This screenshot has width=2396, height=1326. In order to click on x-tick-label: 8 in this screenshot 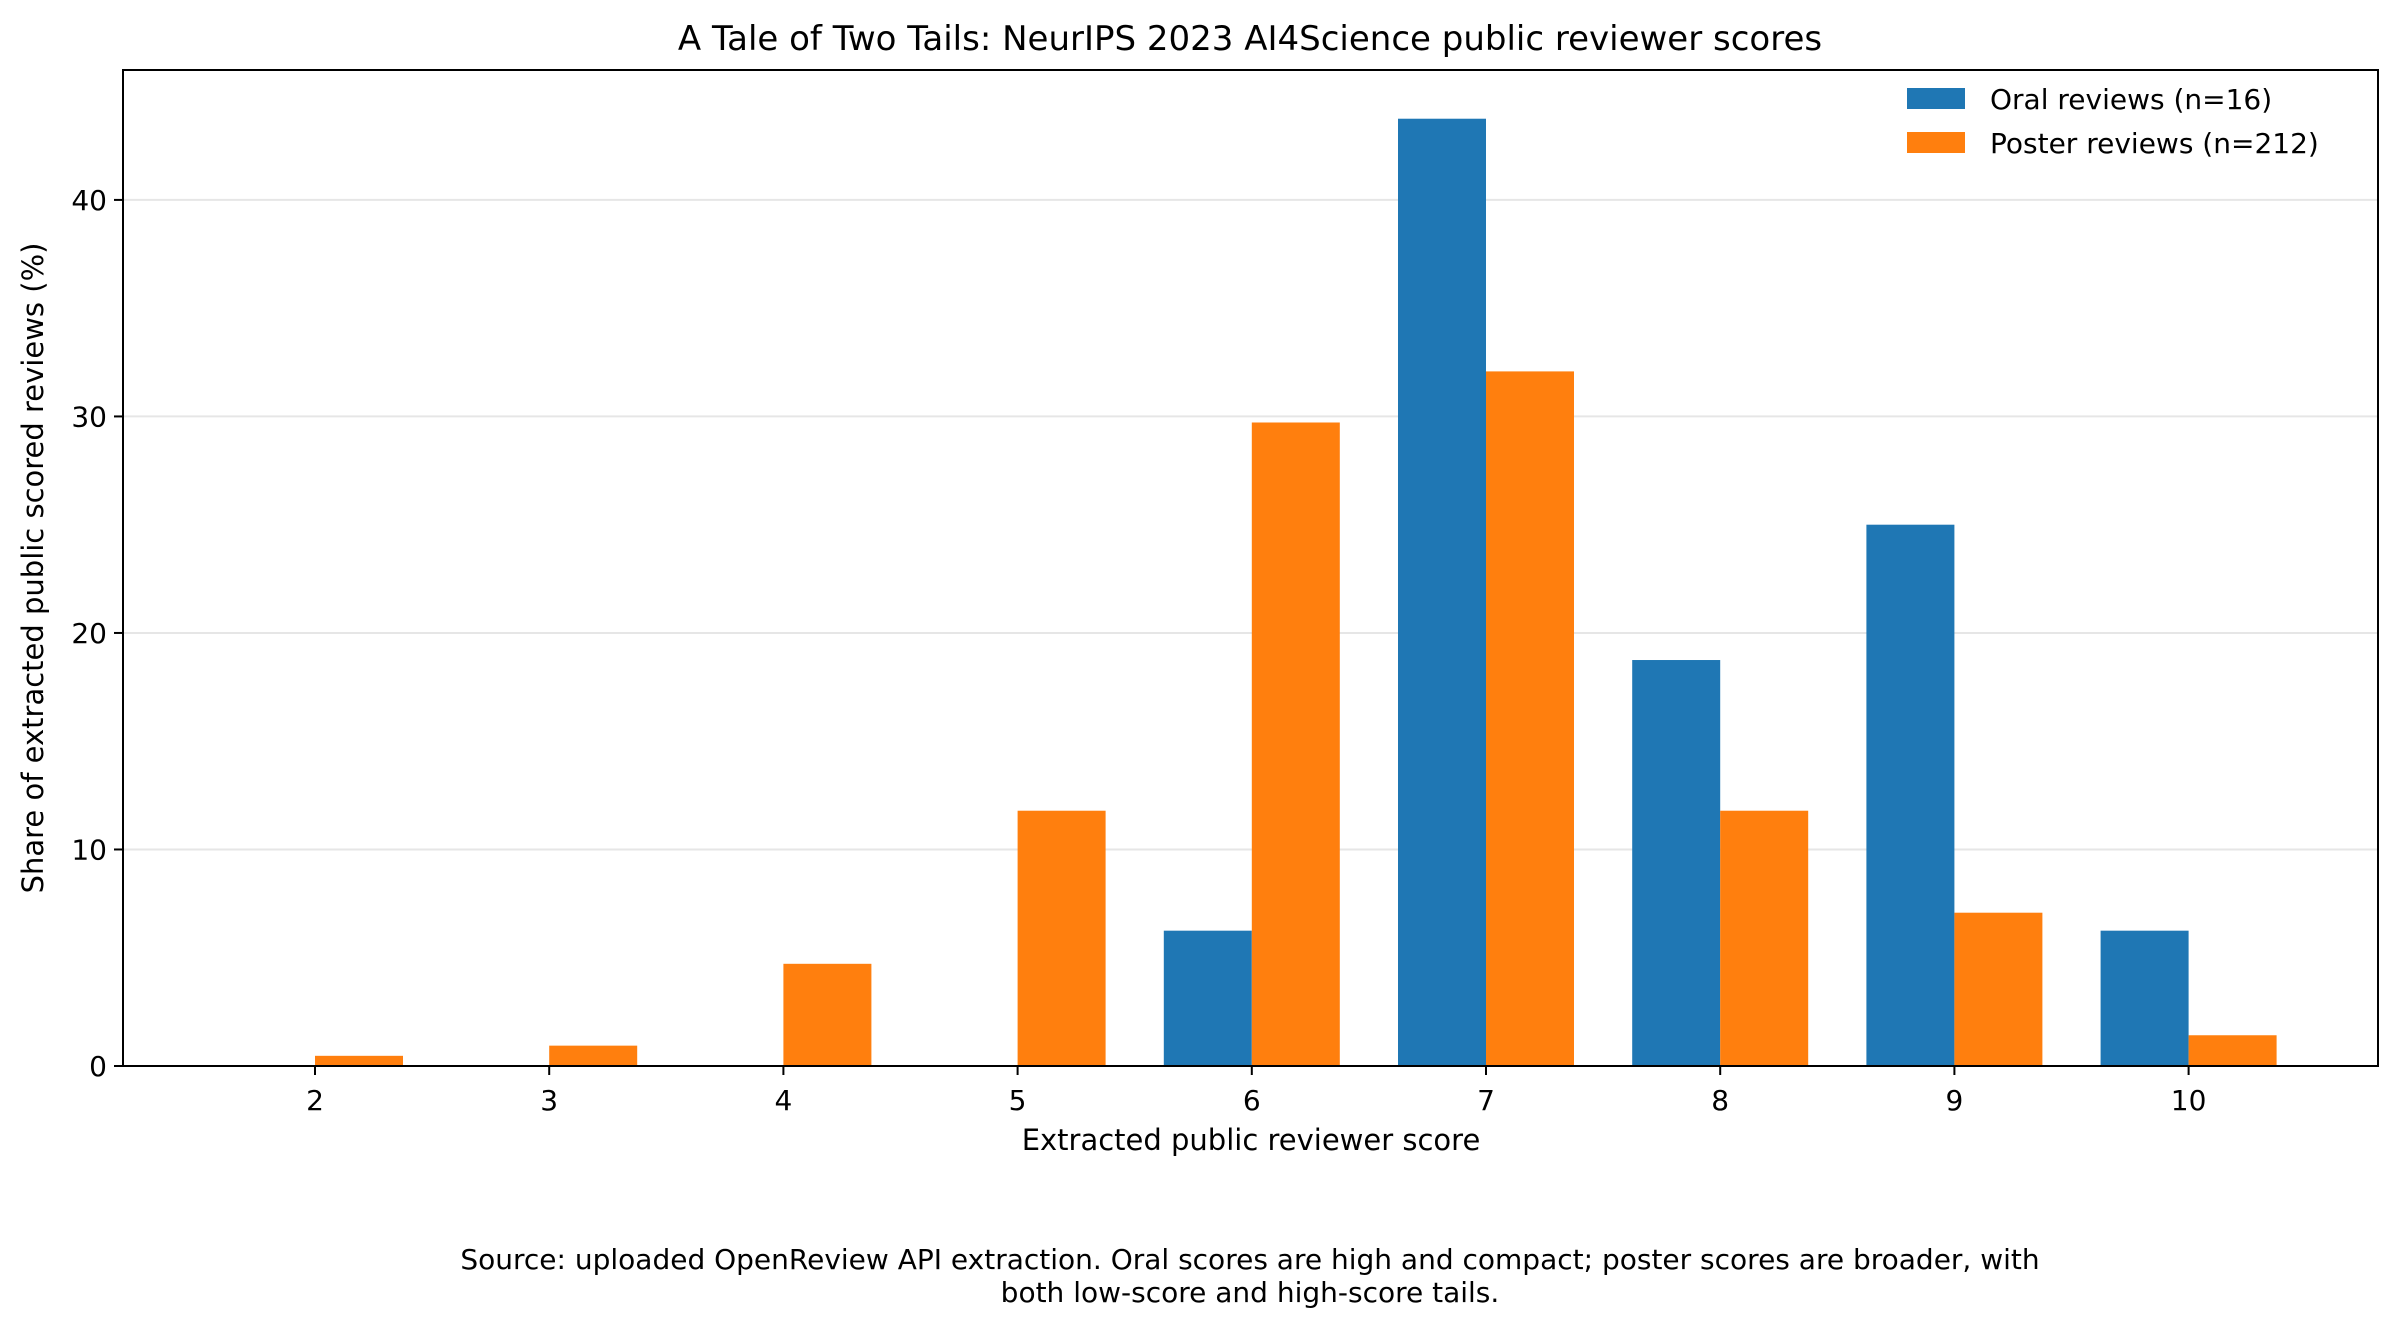, I will do `click(1720, 1100)`.